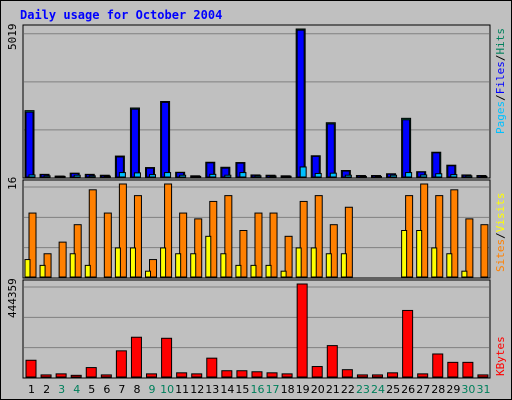 The width and height of the screenshot is (512, 400). Describe the element at coordinates (500, 255) in the screenshot. I see `legend-entry: Sites` at that location.